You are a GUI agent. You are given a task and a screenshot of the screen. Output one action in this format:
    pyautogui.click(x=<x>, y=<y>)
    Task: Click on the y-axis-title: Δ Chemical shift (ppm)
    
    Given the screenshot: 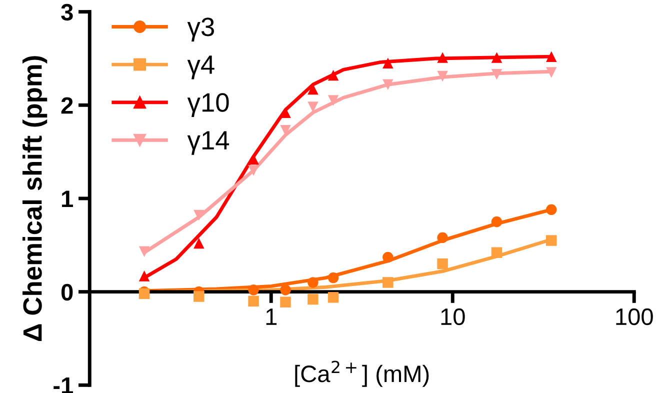 What is the action you would take?
    pyautogui.click(x=35, y=199)
    